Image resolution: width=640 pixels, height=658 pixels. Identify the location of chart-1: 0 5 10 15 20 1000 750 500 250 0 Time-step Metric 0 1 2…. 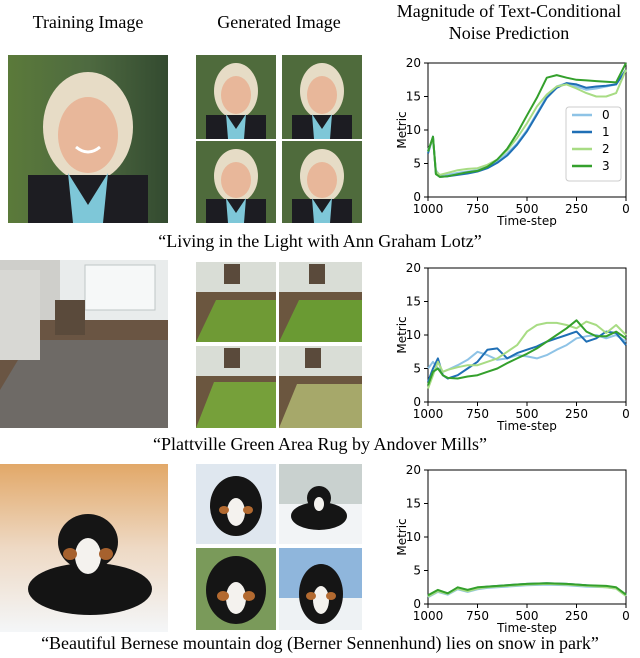
(507, 141).